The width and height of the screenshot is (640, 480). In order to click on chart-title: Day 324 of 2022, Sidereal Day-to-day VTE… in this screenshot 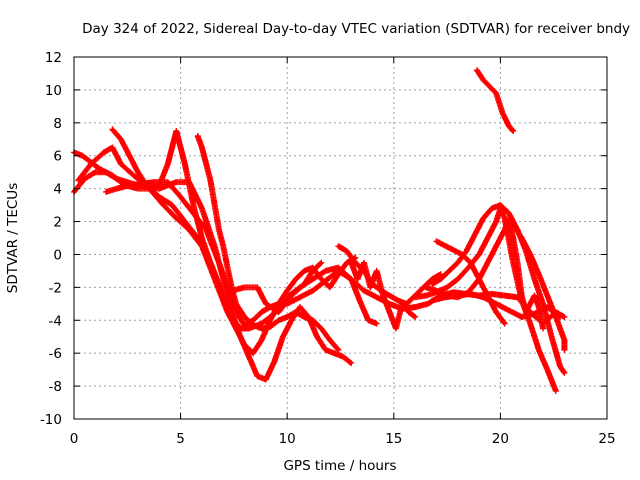, I will do `click(356, 29)`.